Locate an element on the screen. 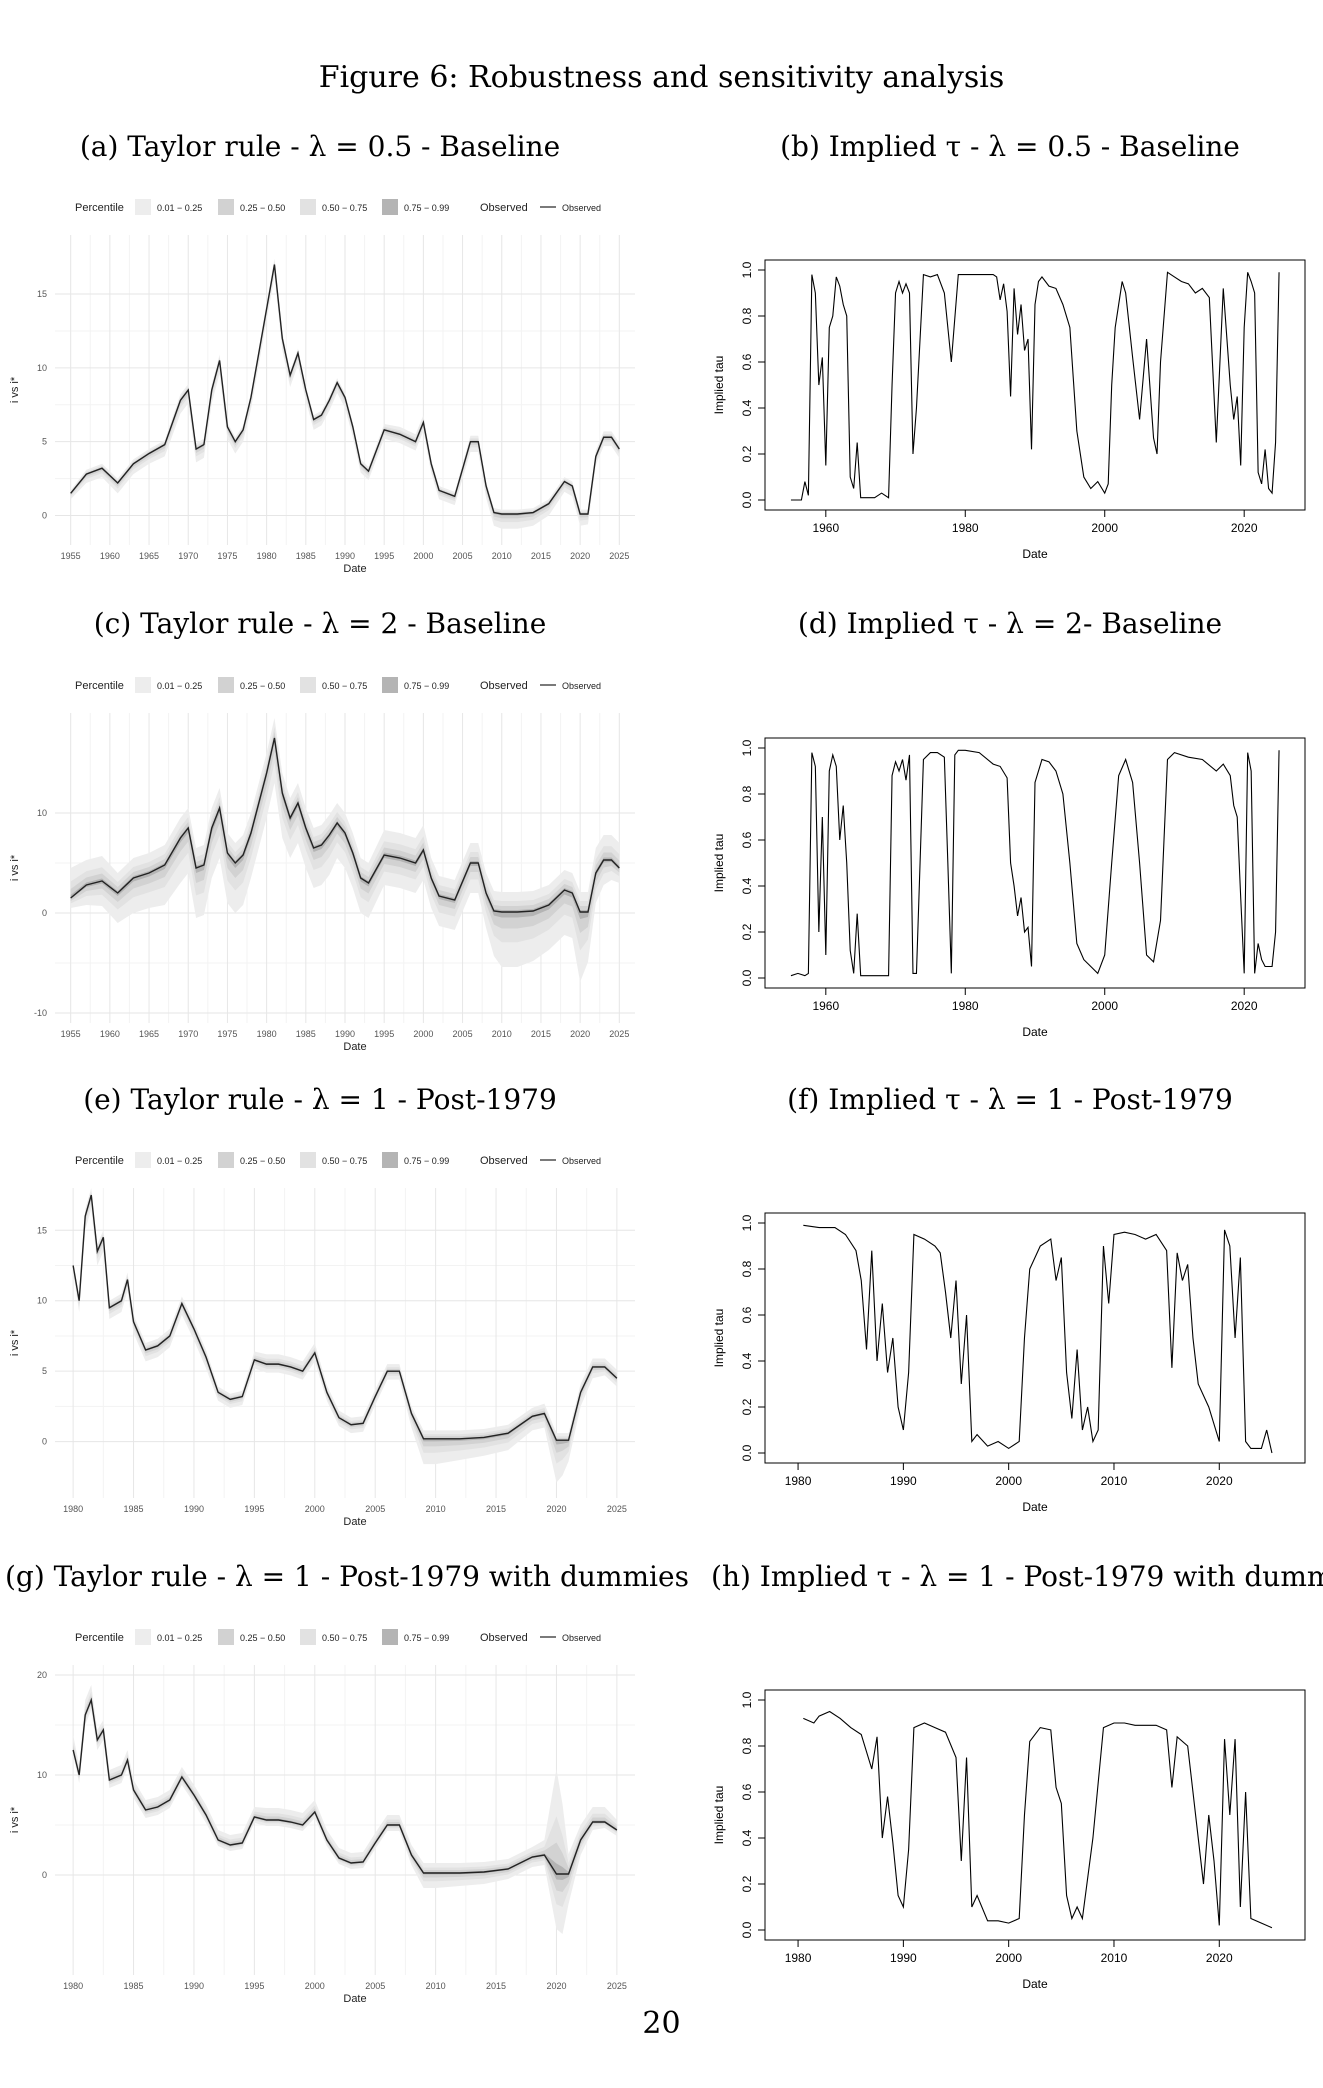 The width and height of the screenshot is (1323, 2088). caption-c: (c) Taylor rule - λ = 2 - Baseline is located at coordinates (320, 623).